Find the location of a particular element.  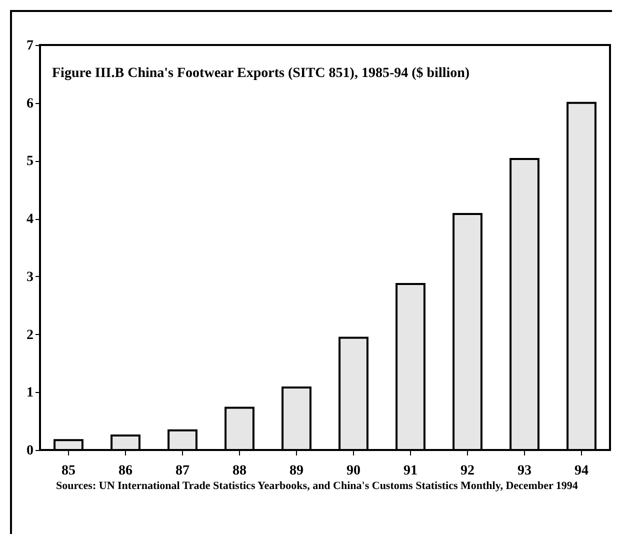

y-tick-label: 7 is located at coordinates (30, 46).